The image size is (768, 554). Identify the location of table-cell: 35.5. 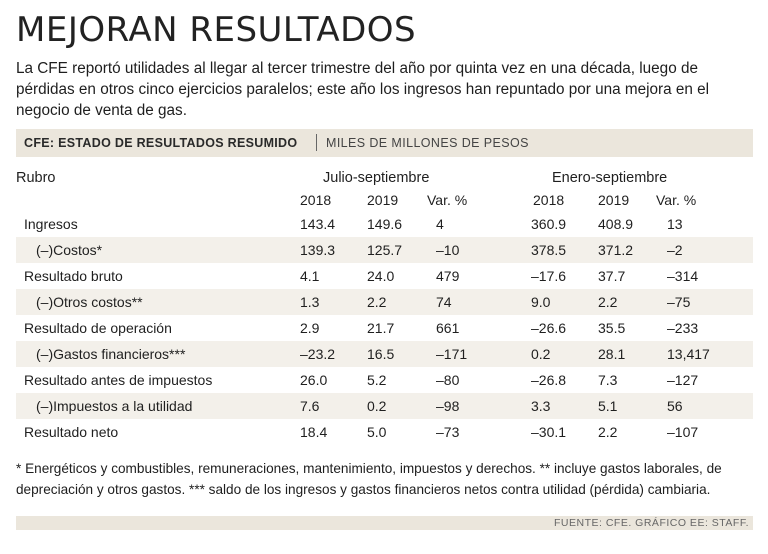
(612, 328).